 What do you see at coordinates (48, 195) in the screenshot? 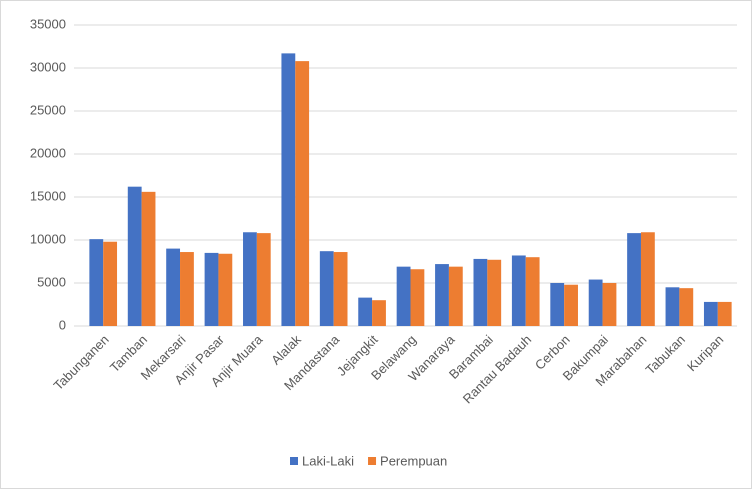
I see `y-tick-label: 15000` at bounding box center [48, 195].